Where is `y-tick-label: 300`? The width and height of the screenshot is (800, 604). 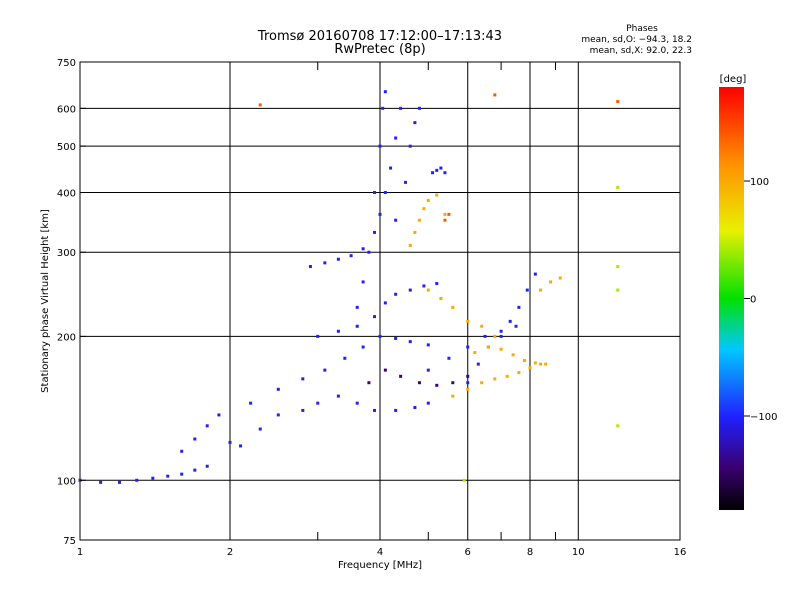
y-tick-label: 300 is located at coordinates (66, 253).